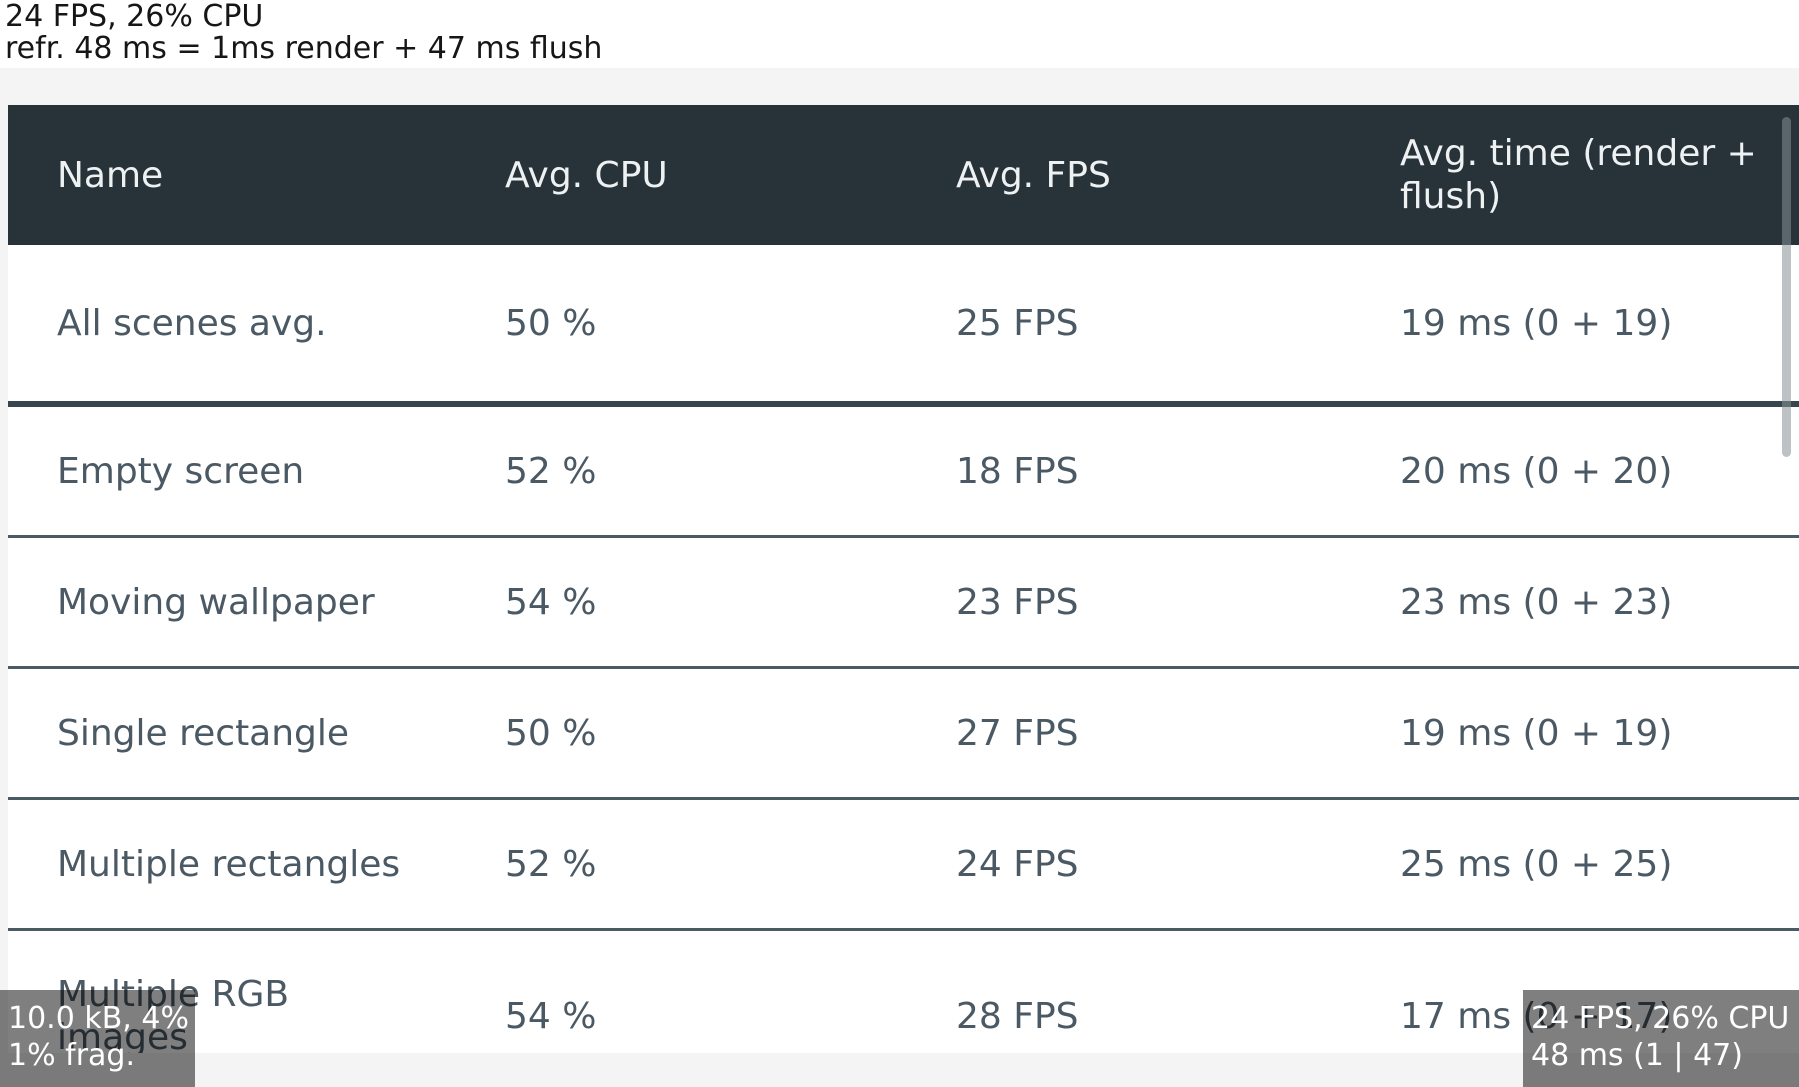 This screenshot has width=1799, height=1087. What do you see at coordinates (1017, 733) in the screenshot?
I see `cell-avg-fps: 27 FPS` at bounding box center [1017, 733].